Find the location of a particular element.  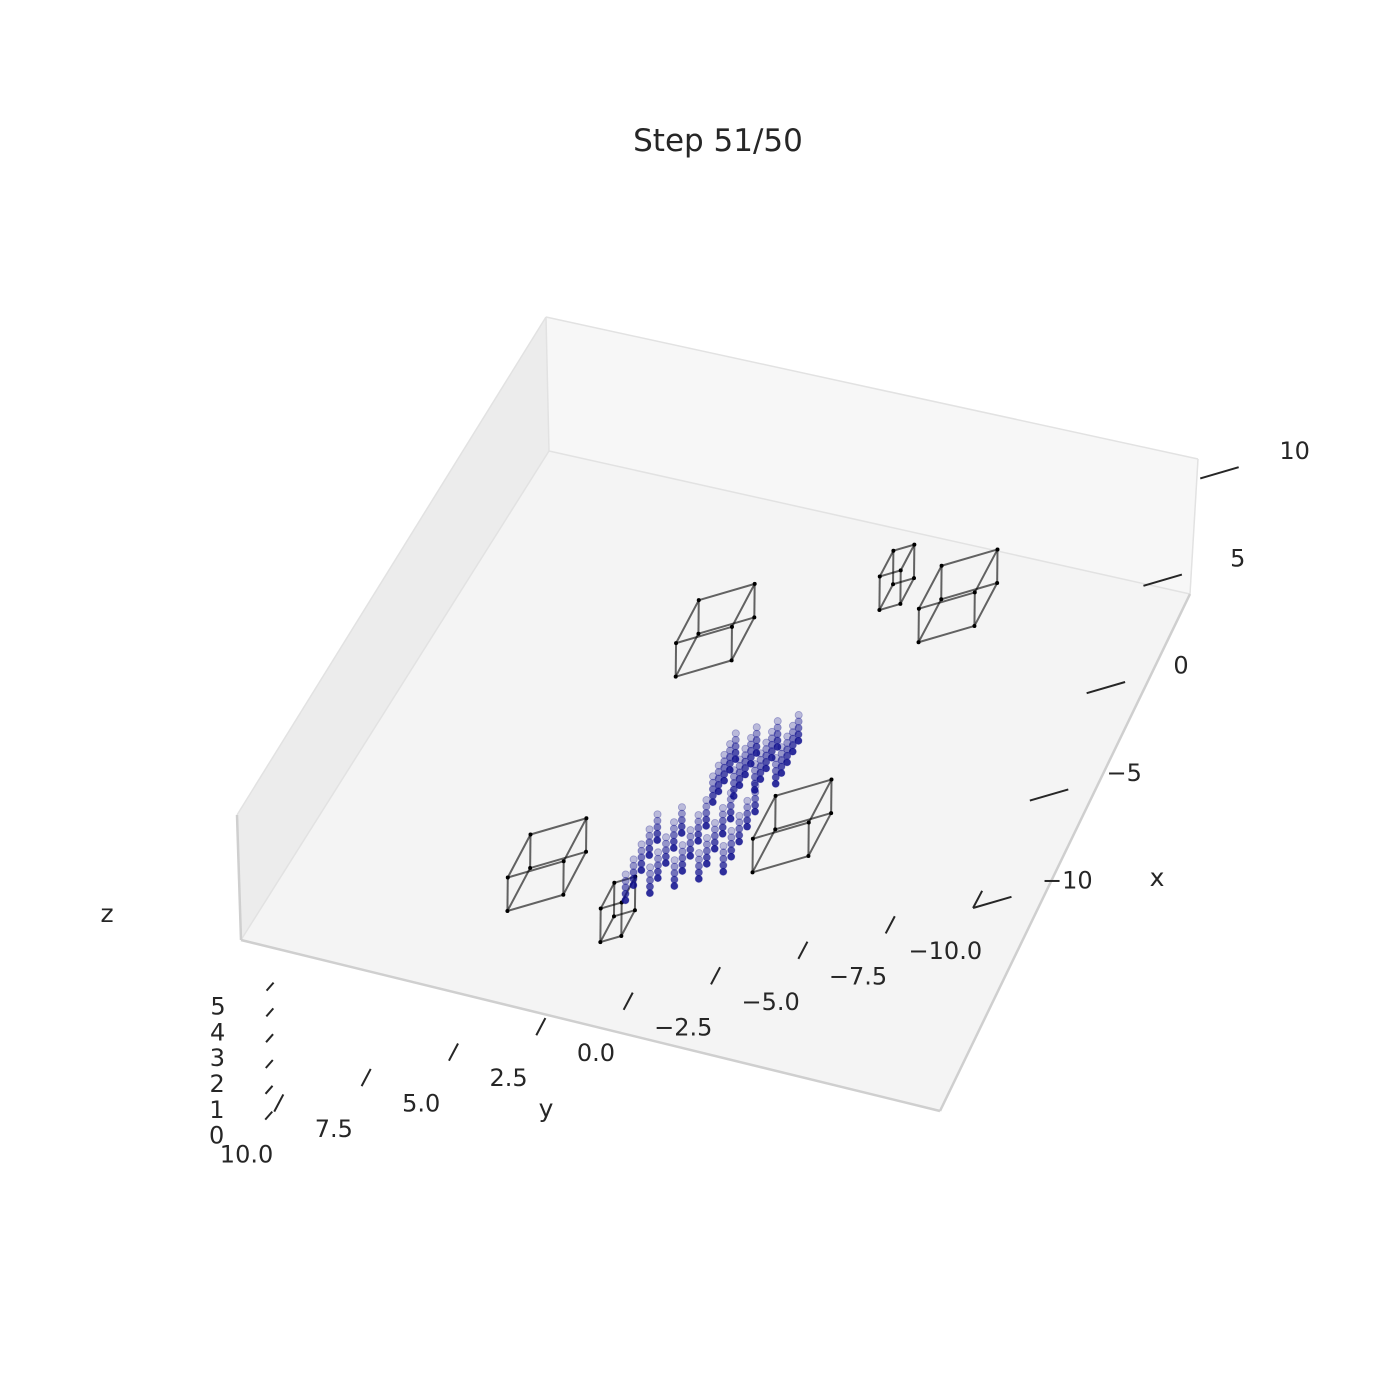

z-tick-label: 3 is located at coordinates (217, 1058).